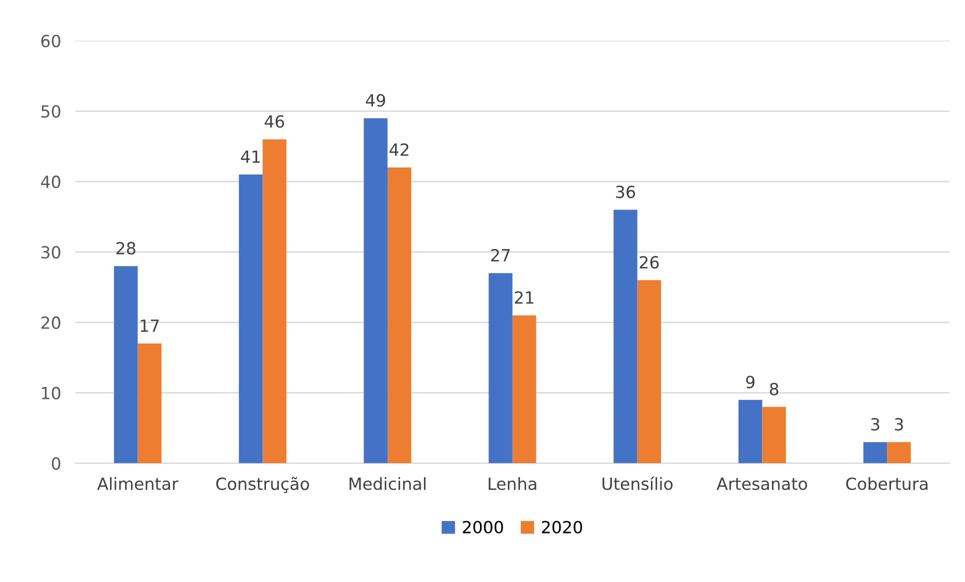 This screenshot has height=582, width=965. What do you see at coordinates (250, 156) in the screenshot?
I see `data-label: 41` at bounding box center [250, 156].